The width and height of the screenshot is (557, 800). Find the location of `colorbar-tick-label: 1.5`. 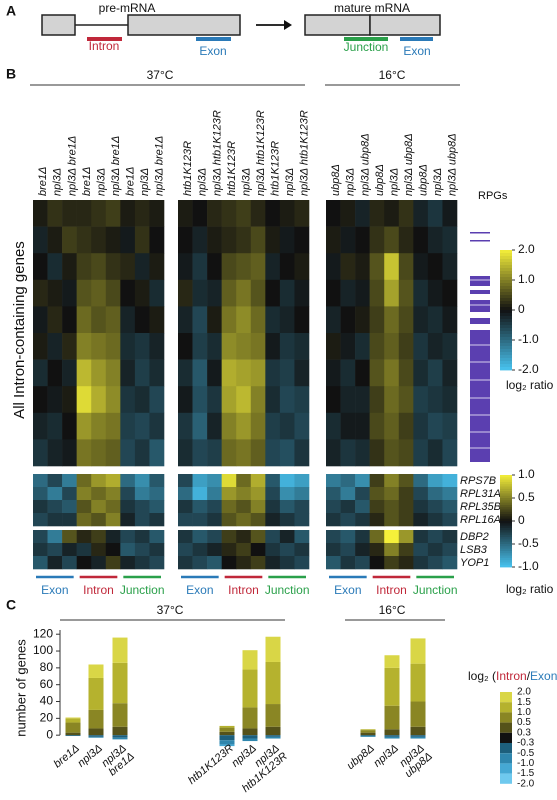

colorbar-tick-label: 1.5 is located at coordinates (524, 702).